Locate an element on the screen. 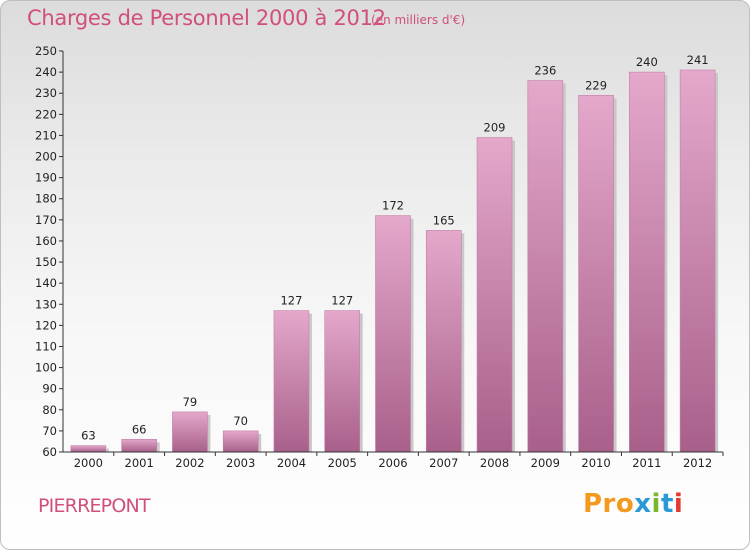  y-tick-label: 80 is located at coordinates (49, 410).